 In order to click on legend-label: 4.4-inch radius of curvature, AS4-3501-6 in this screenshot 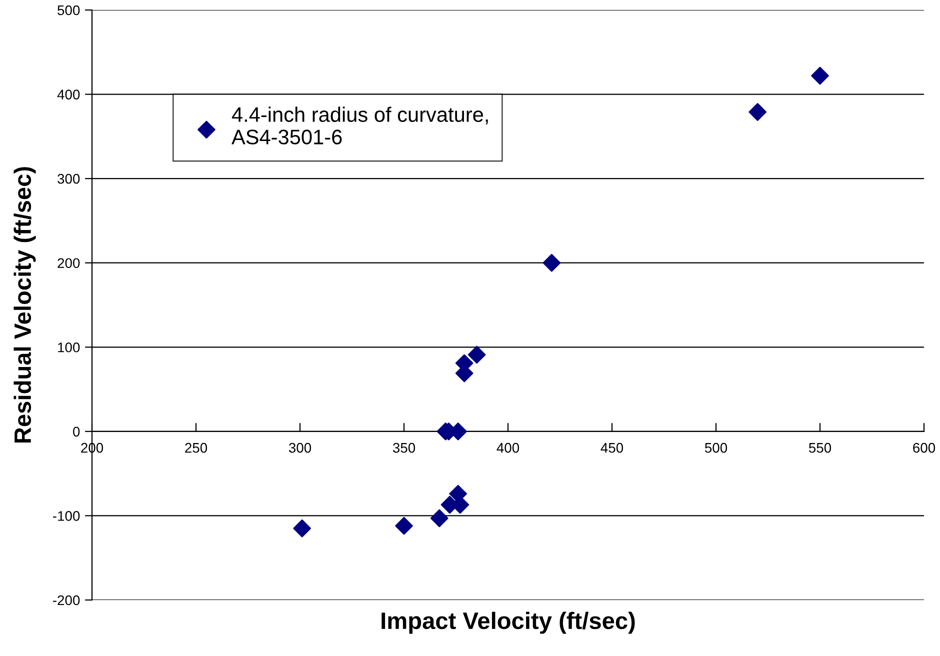, I will do `click(360, 125)`.